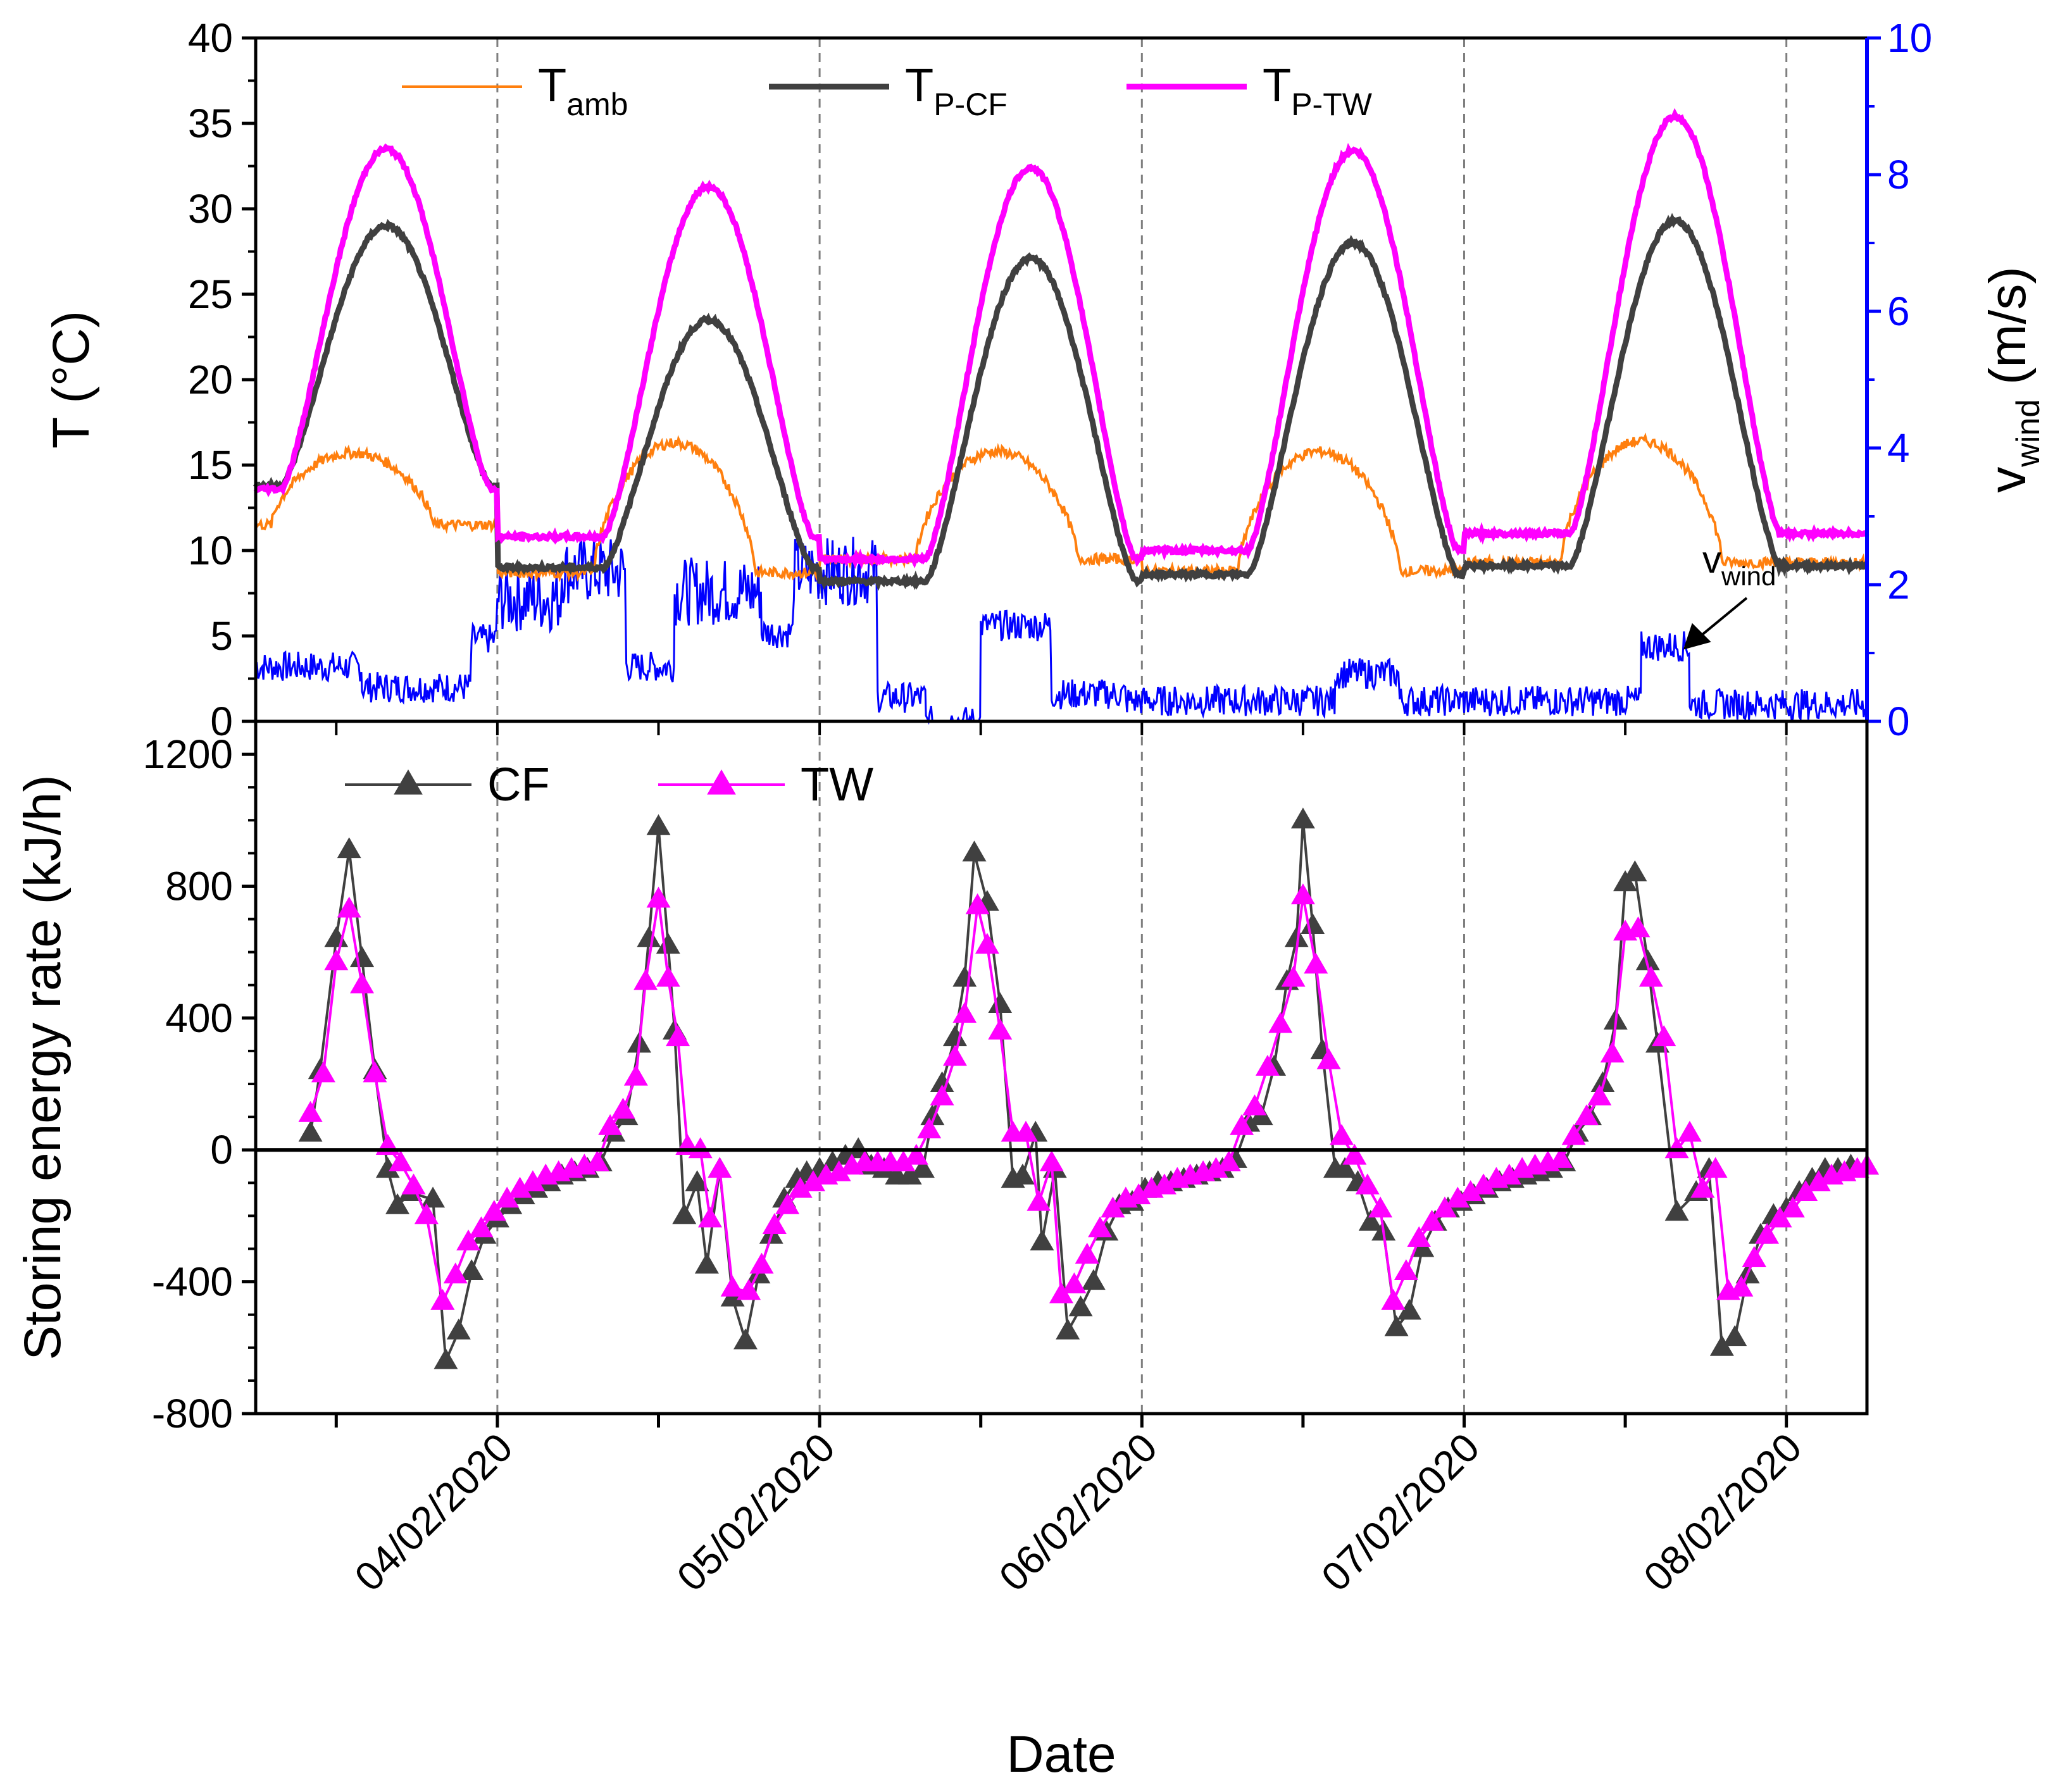 The width and height of the screenshot is (2072, 1792). Describe the element at coordinates (188, 754) in the screenshot. I see `bottom-y-tick-label: 1200` at that location.